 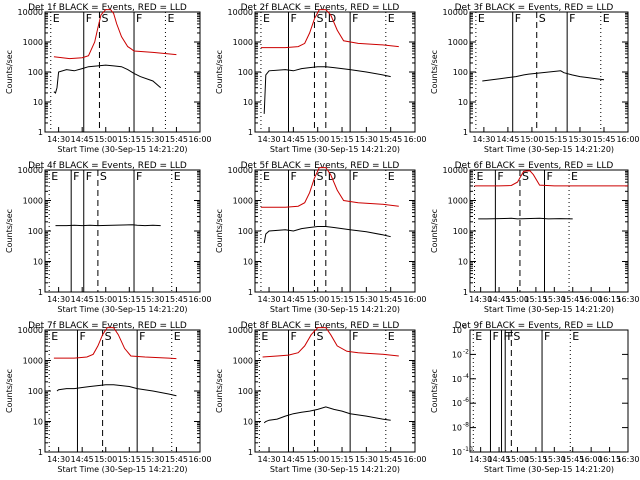 What do you see at coordinates (320, 326) in the screenshot?
I see `panel-title: Det 8f BLACK = Events, RED = LLD` at bounding box center [320, 326].